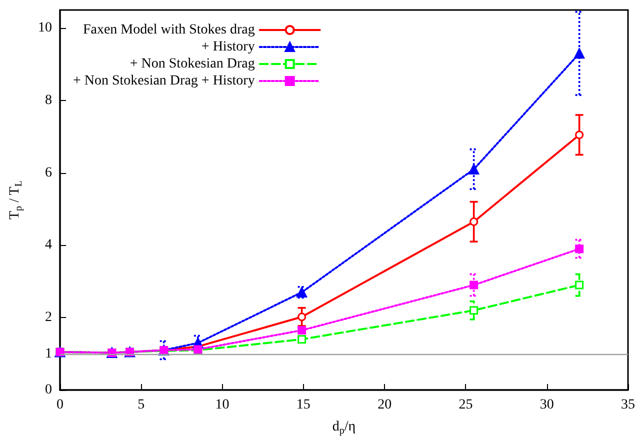 The image size is (638, 445). I want to click on x-tick-label: 15, so click(303, 405).